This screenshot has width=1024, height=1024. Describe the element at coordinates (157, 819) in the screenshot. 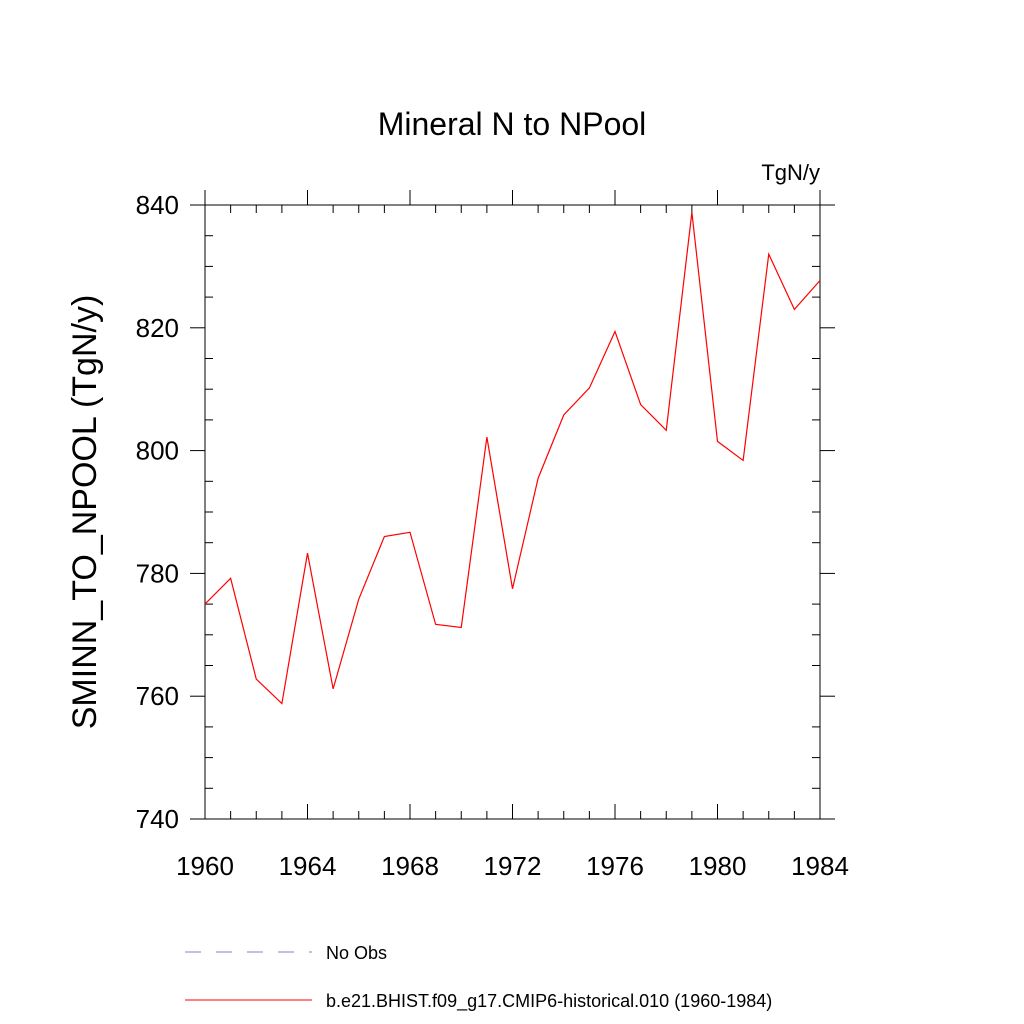

I see `y-tick-label: 740` at that location.